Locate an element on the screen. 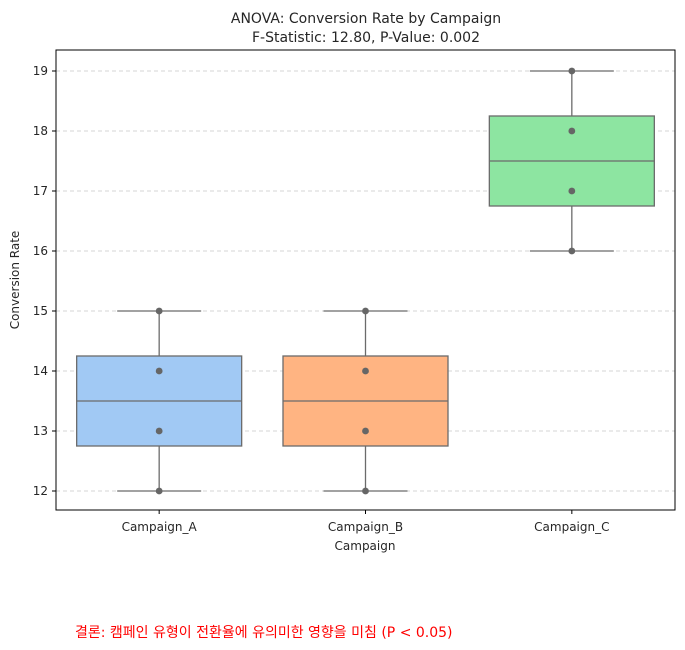 The height and width of the screenshot is (650, 685). x-tick-label: Campaign_A is located at coordinates (160, 527).